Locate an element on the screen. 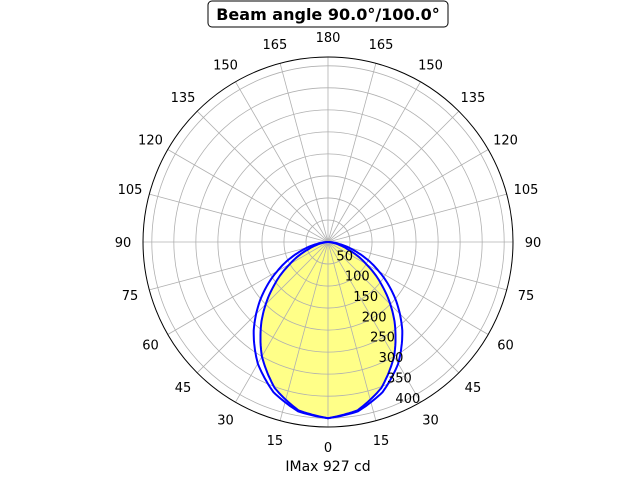  radial-tick-label: 150 is located at coordinates (365, 297).